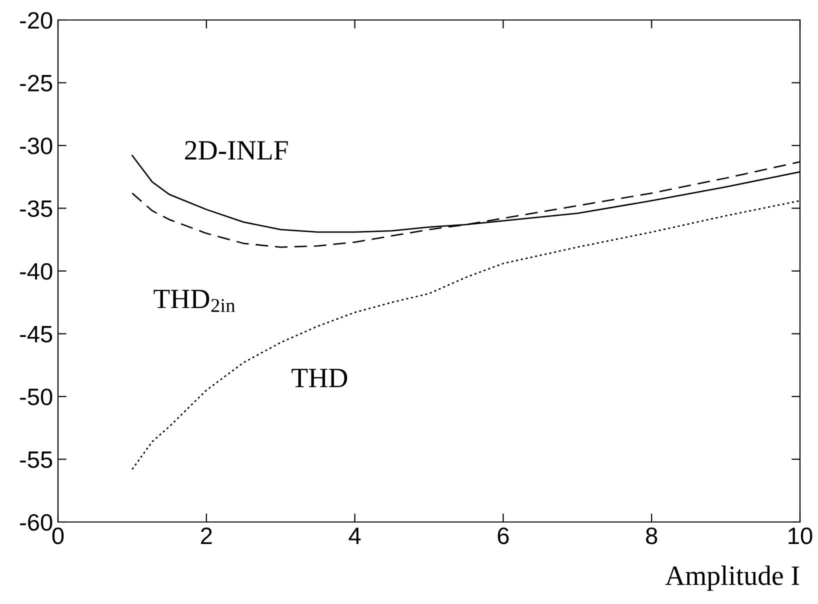 This screenshot has width=818, height=604. I want to click on x-tick-label: 8, so click(652, 535).